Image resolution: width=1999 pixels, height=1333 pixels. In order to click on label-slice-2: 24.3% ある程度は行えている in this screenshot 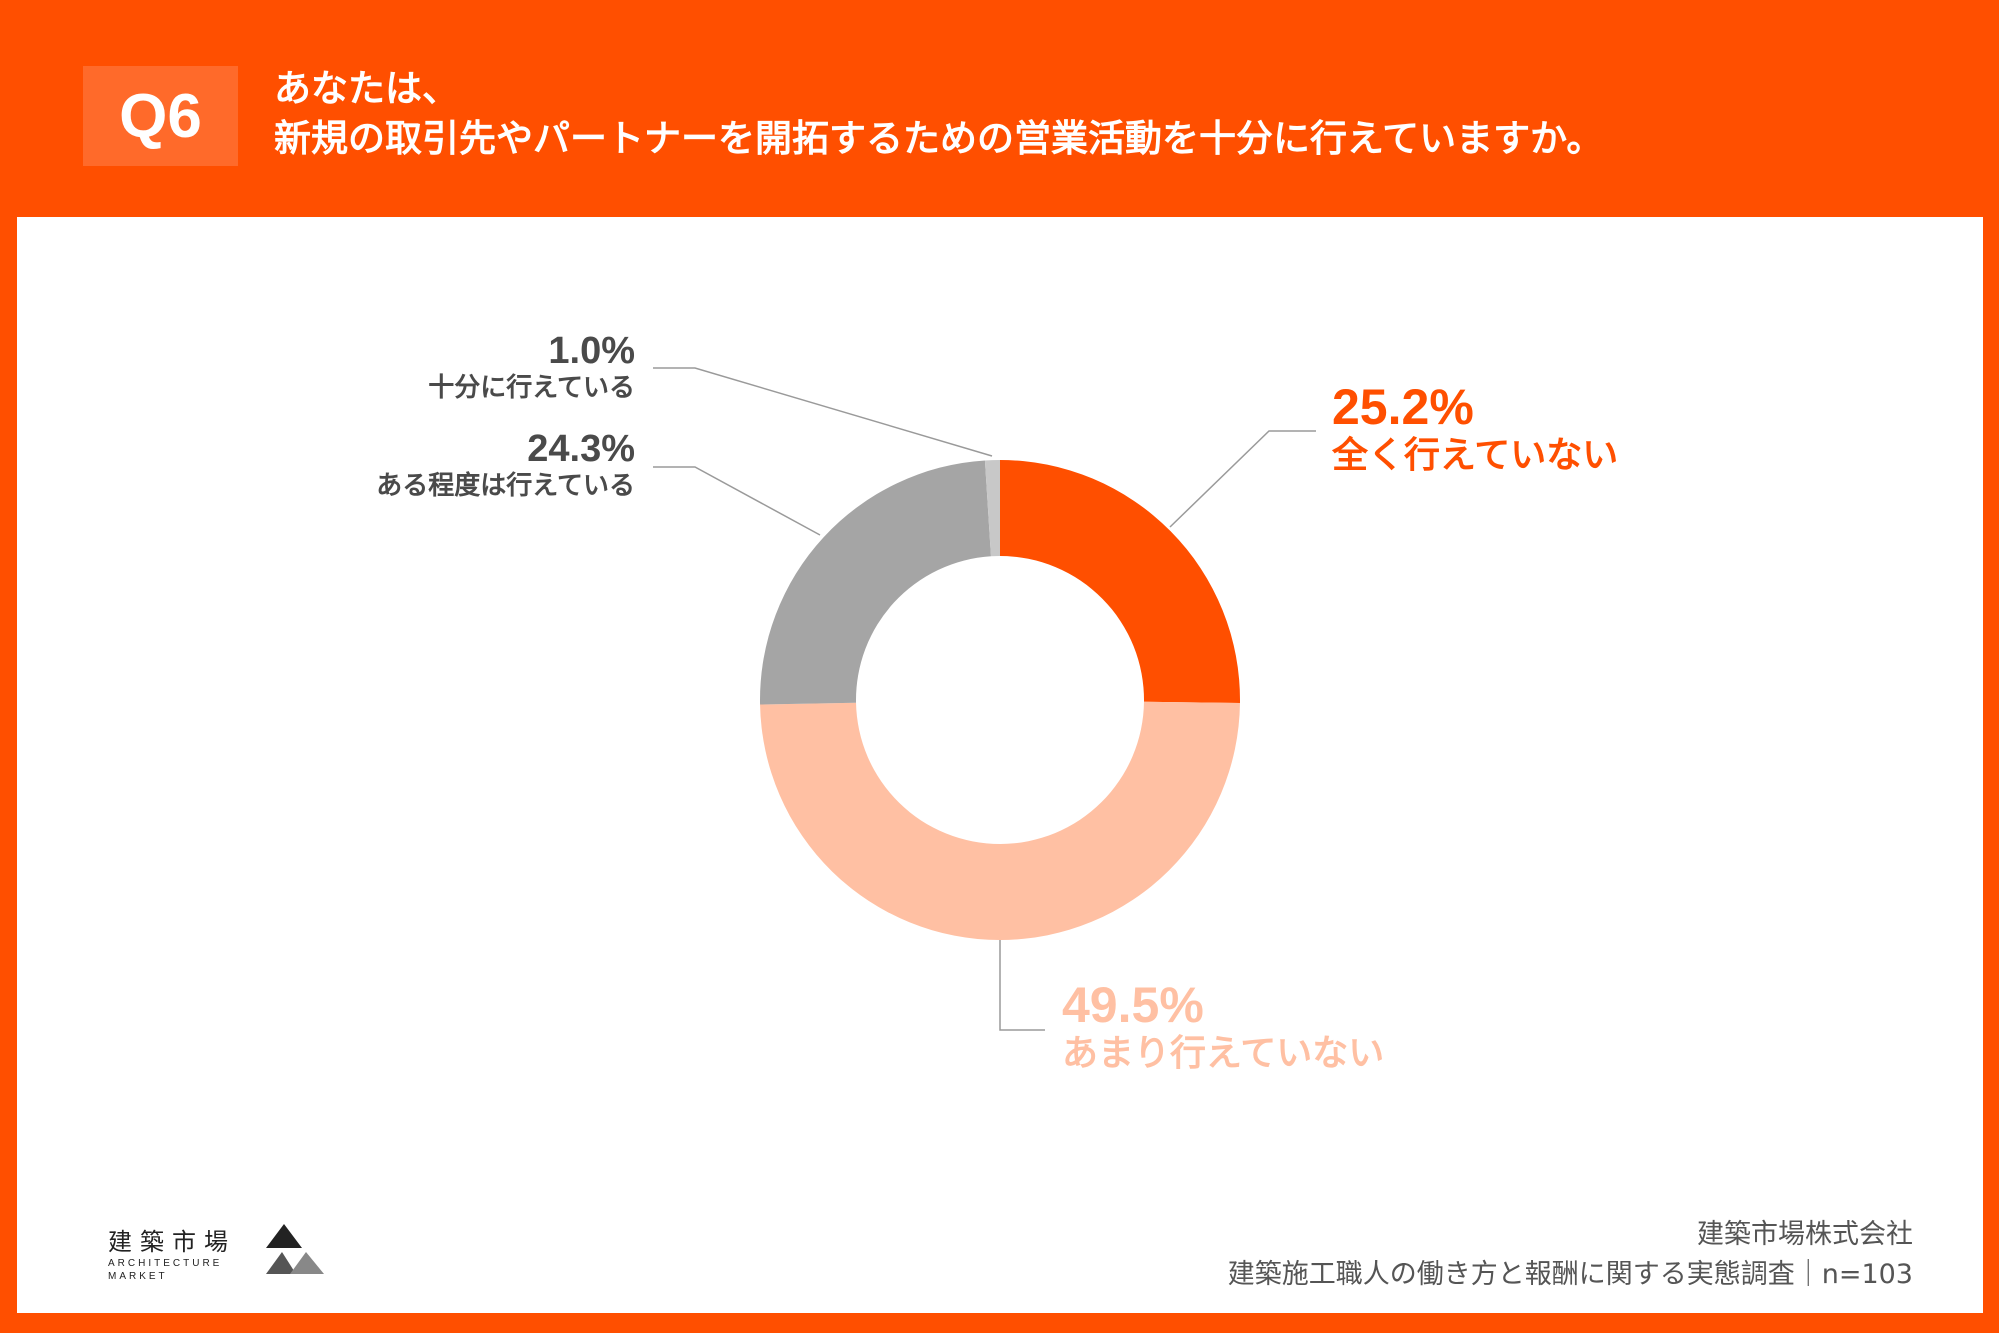, I will do `click(505, 465)`.